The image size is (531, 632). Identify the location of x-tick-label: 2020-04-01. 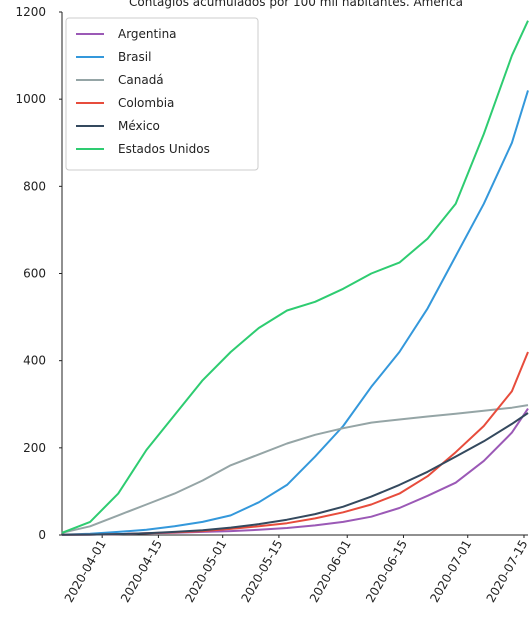
(85, 571).